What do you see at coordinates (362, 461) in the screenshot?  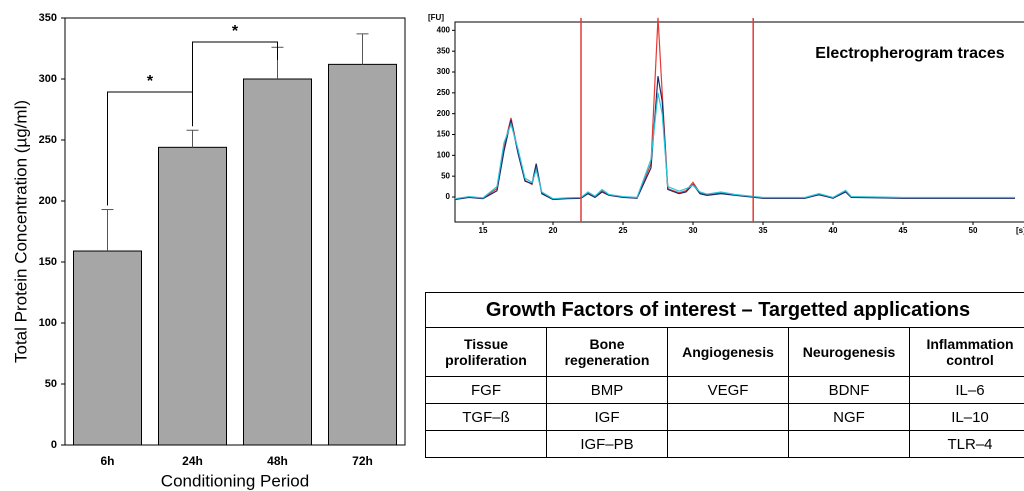 I see `x-tick-label: 72h` at bounding box center [362, 461].